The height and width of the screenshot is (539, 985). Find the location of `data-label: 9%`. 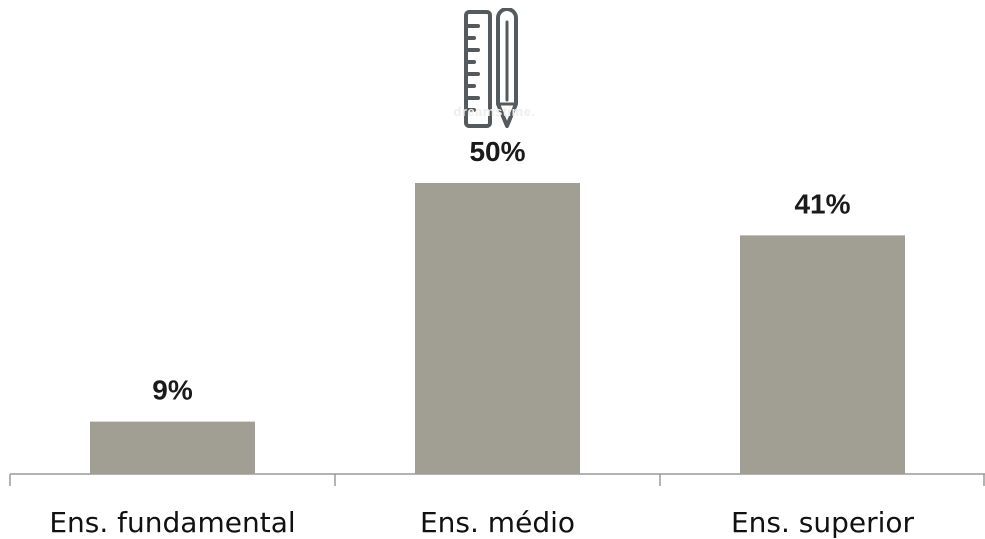

data-label: 9% is located at coordinates (172, 390).